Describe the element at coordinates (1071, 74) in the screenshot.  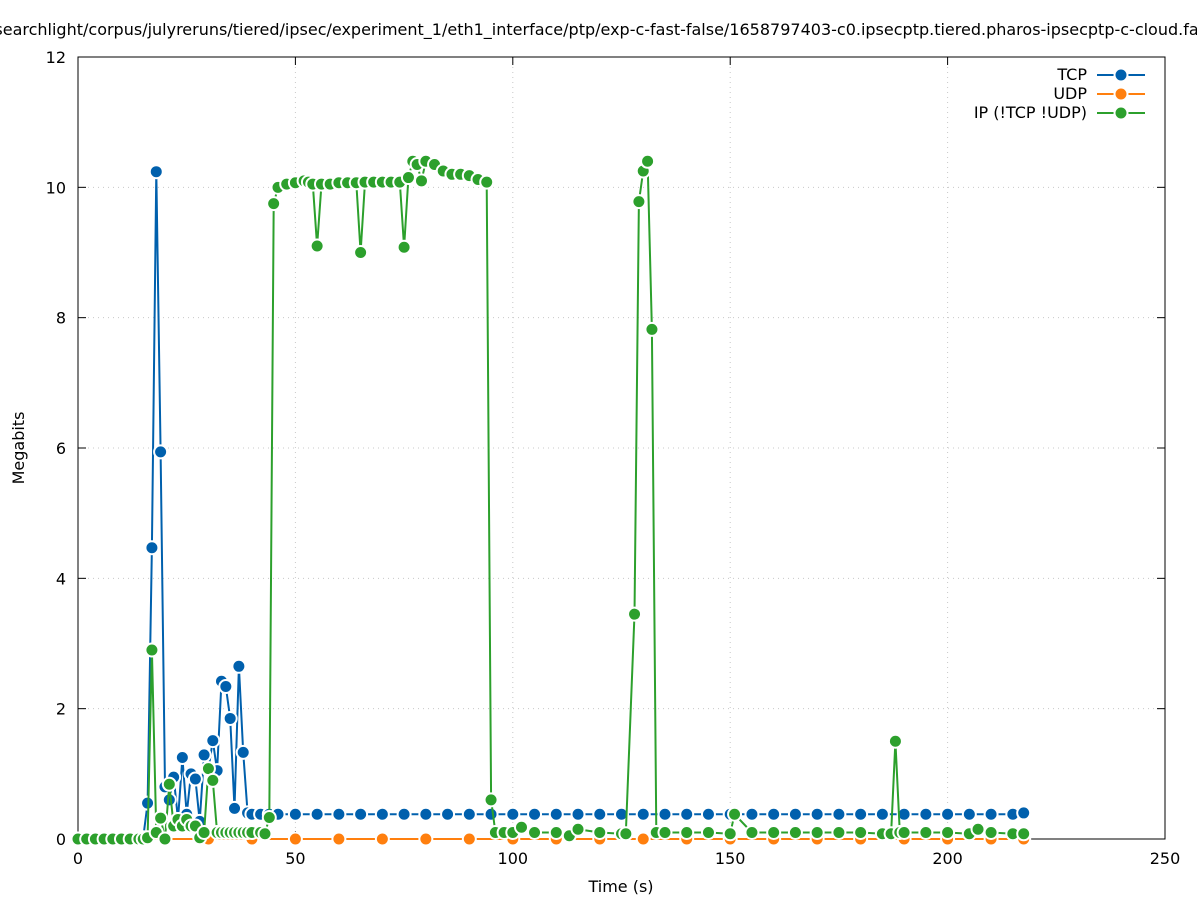
I see `legend-label-0: TCP` at that location.